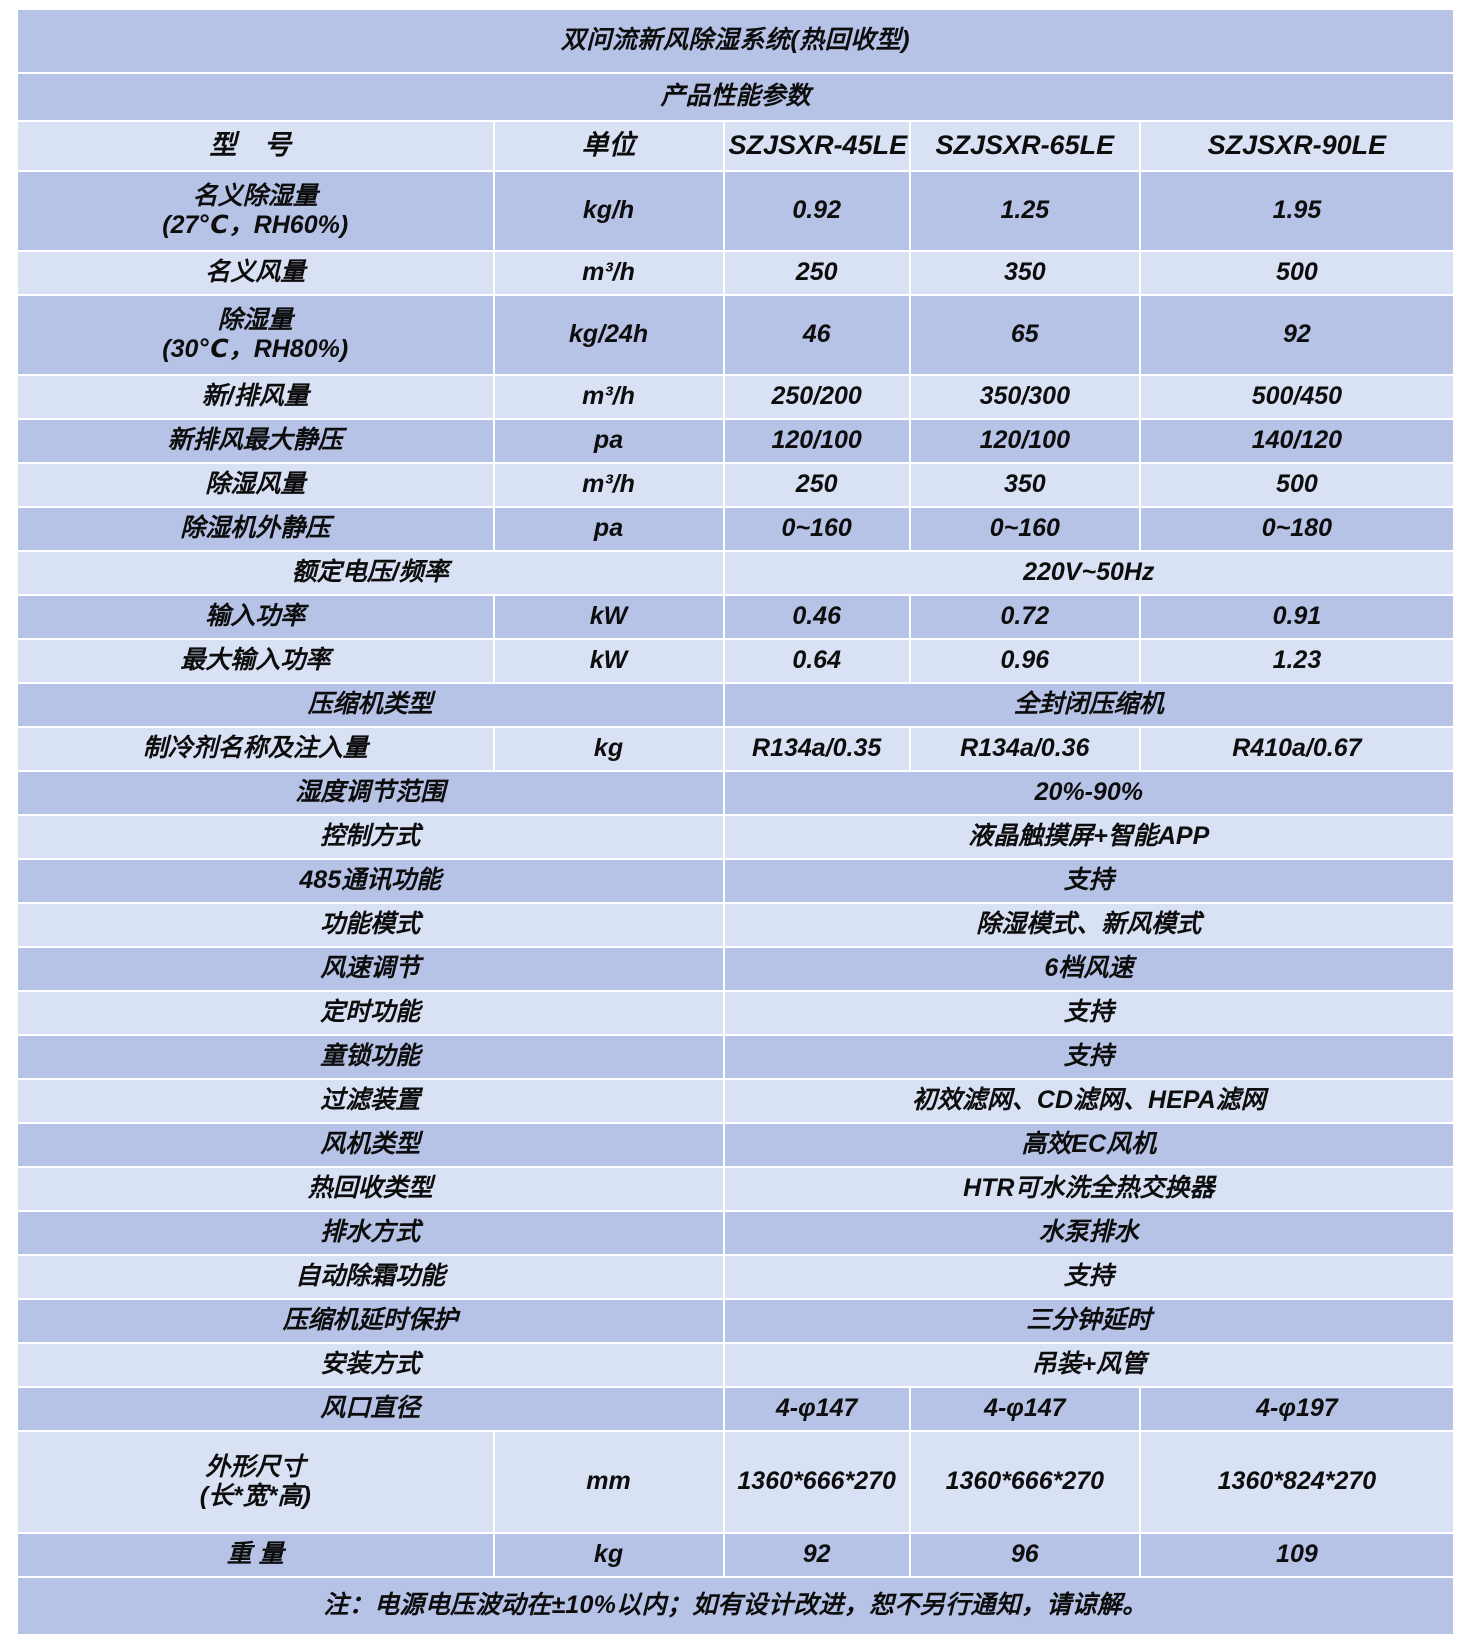  Describe the element at coordinates (816, 146) in the screenshot. I see `header-model-1: SZJSXR-45LE` at that location.